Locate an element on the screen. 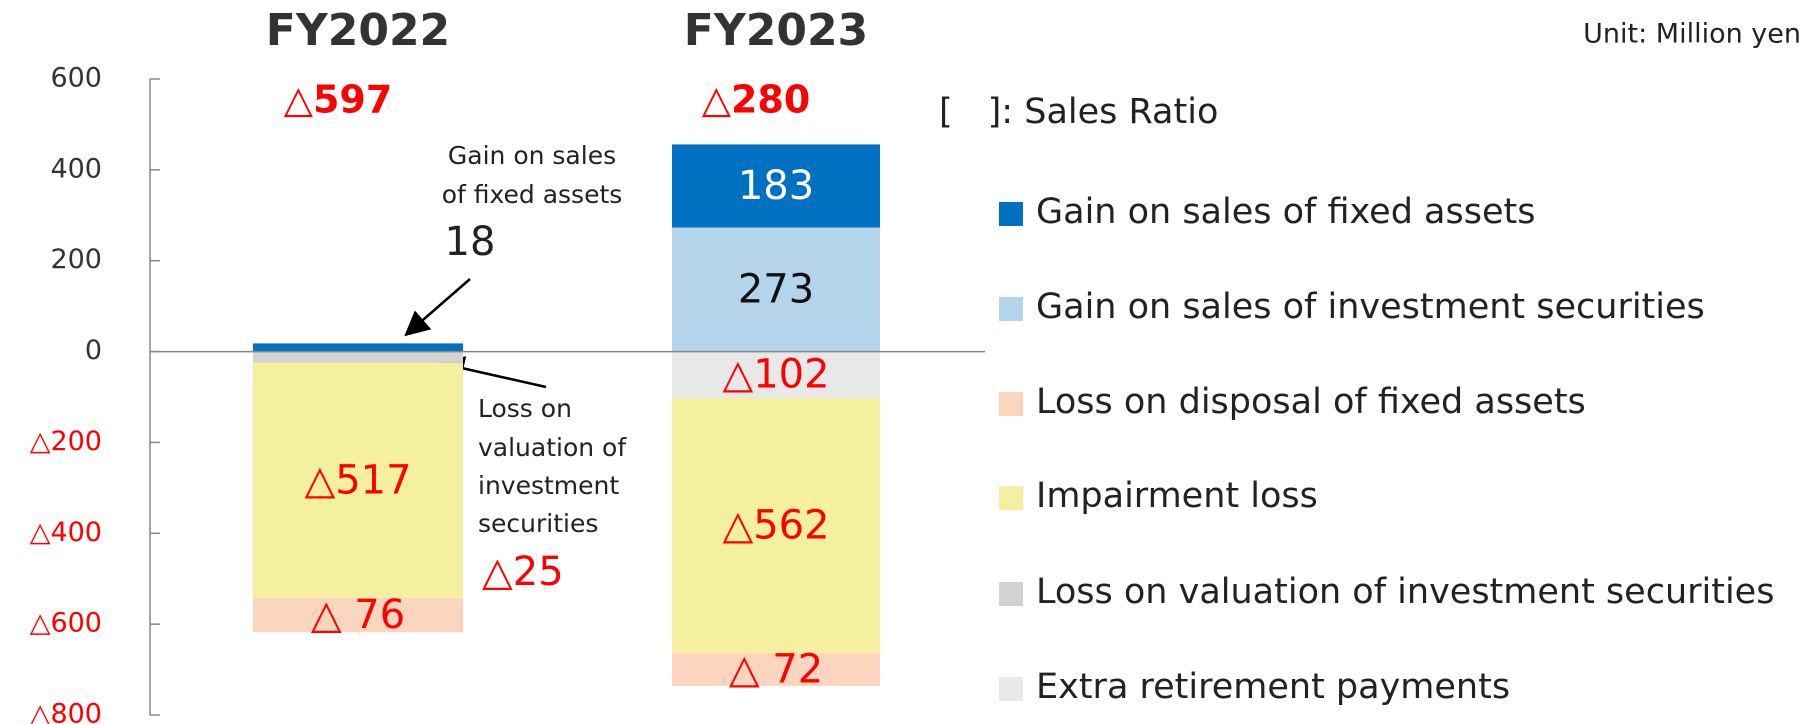  y-tick-label: △400 is located at coordinates (66, 532).